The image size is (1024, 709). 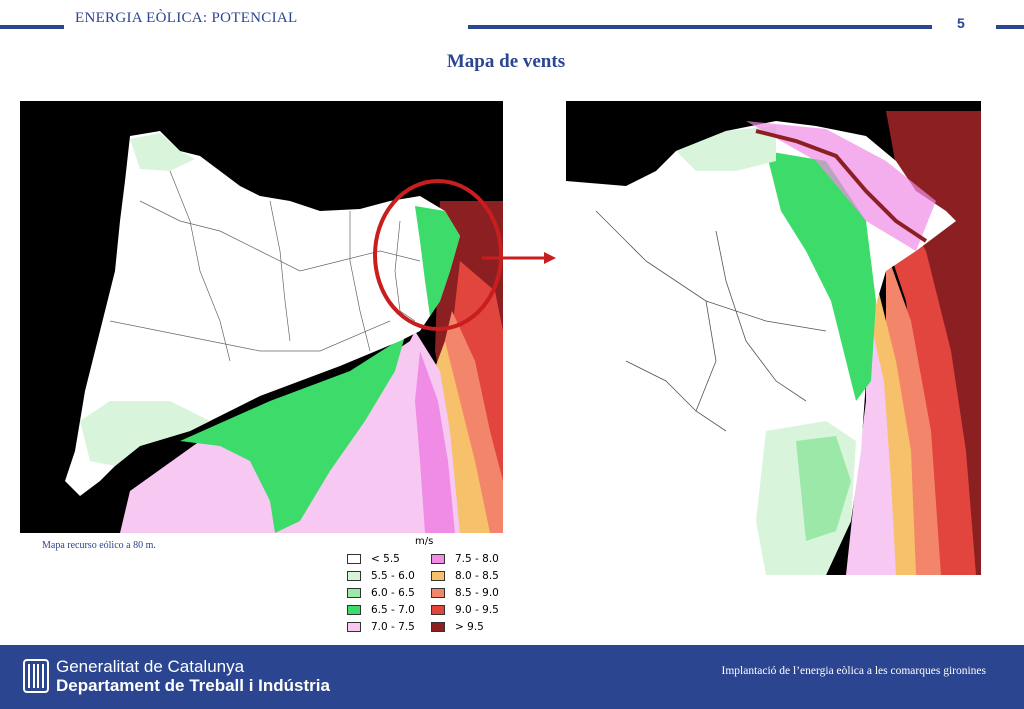 What do you see at coordinates (477, 576) in the screenshot?
I see `legend-label: 8.0 - 8.5` at bounding box center [477, 576].